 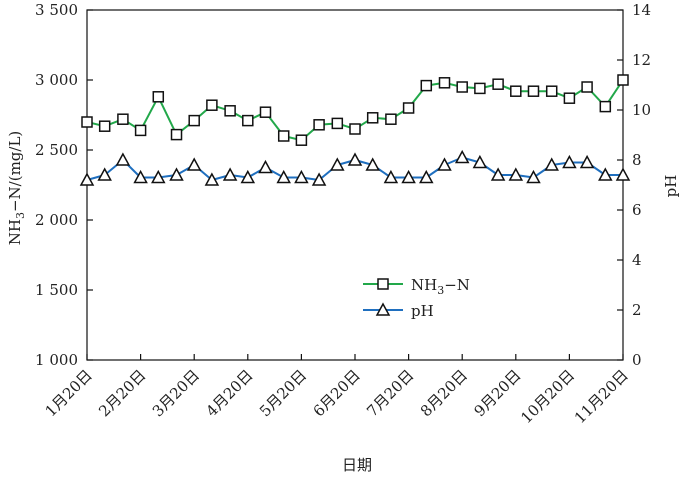 What do you see at coordinates (601, 396) in the screenshot?
I see `x-tick-label: 11月20日` at bounding box center [601, 396].